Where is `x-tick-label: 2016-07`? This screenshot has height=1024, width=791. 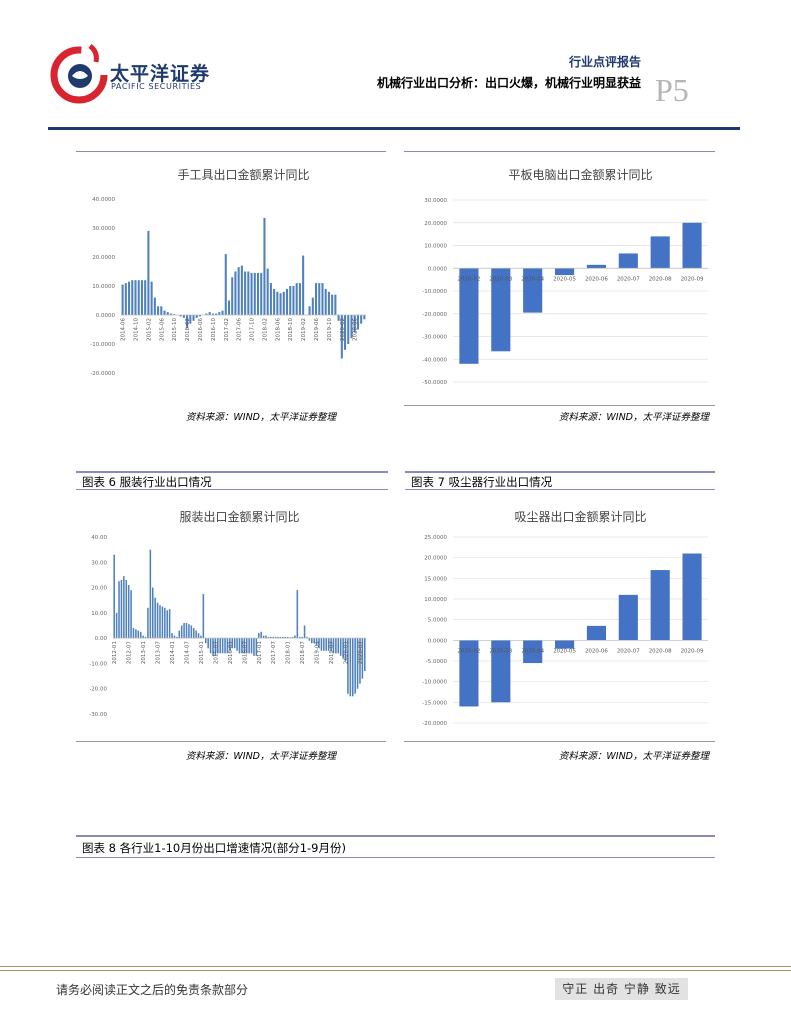 x-tick-label: 2016-07 is located at coordinates (245, 652).